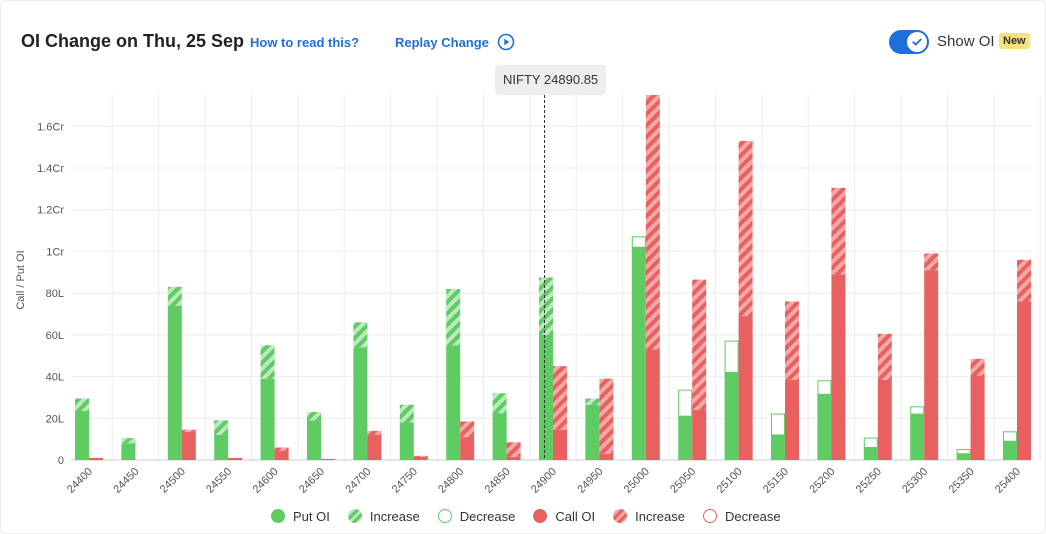  Describe the element at coordinates (1008, 481) in the screenshot. I see `x-tick-label: 25400` at that location.